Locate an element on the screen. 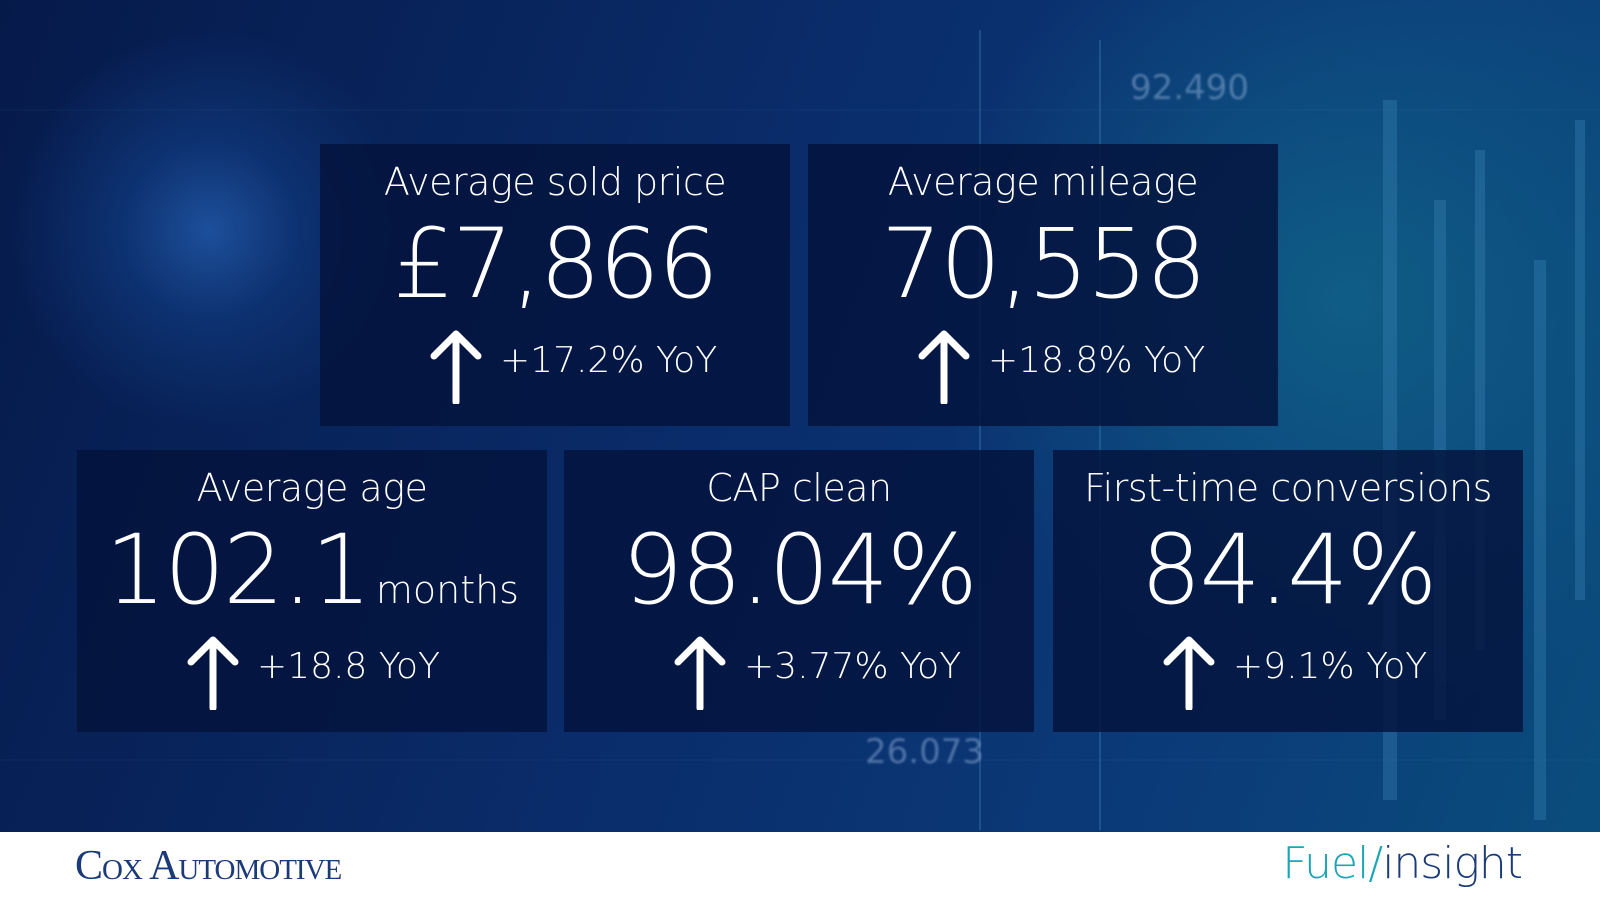 Image resolution: width=1600 pixels, height=900 pixels. stat-value: 84.4% is located at coordinates (1288, 570).